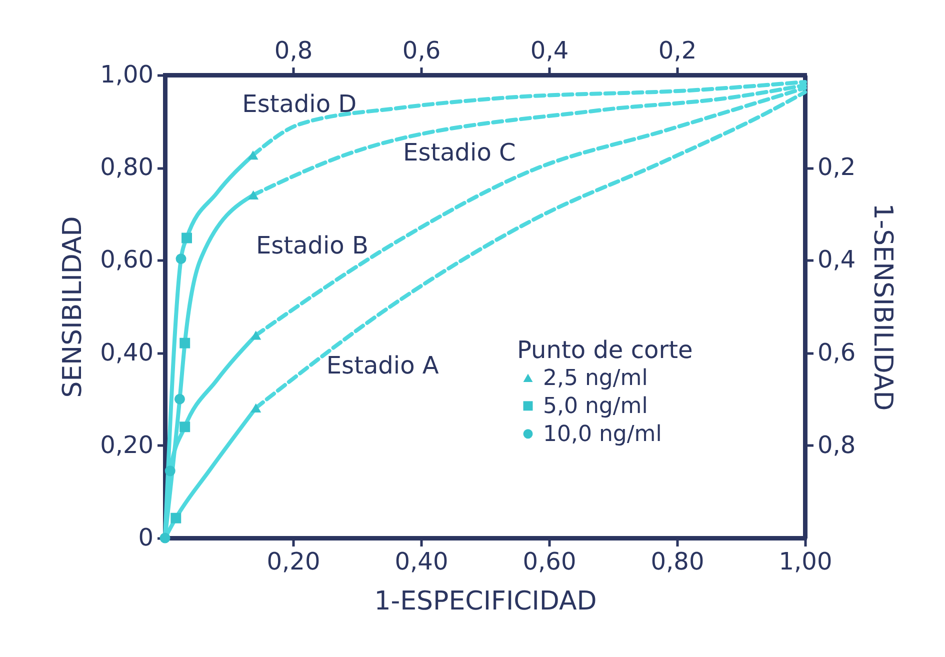 This screenshot has width=945, height=657. What do you see at coordinates (421, 50) in the screenshot?
I see `x2-tick-label: 0,6` at bounding box center [421, 50].